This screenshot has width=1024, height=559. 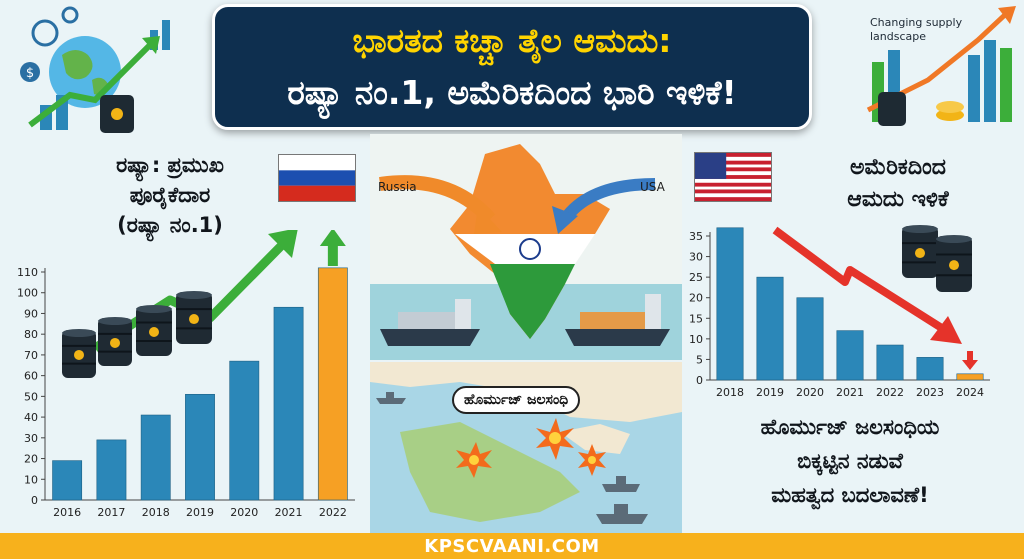 What do you see at coordinates (970, 392) in the screenshot?
I see `x-tick-label: 2024` at bounding box center [970, 392].